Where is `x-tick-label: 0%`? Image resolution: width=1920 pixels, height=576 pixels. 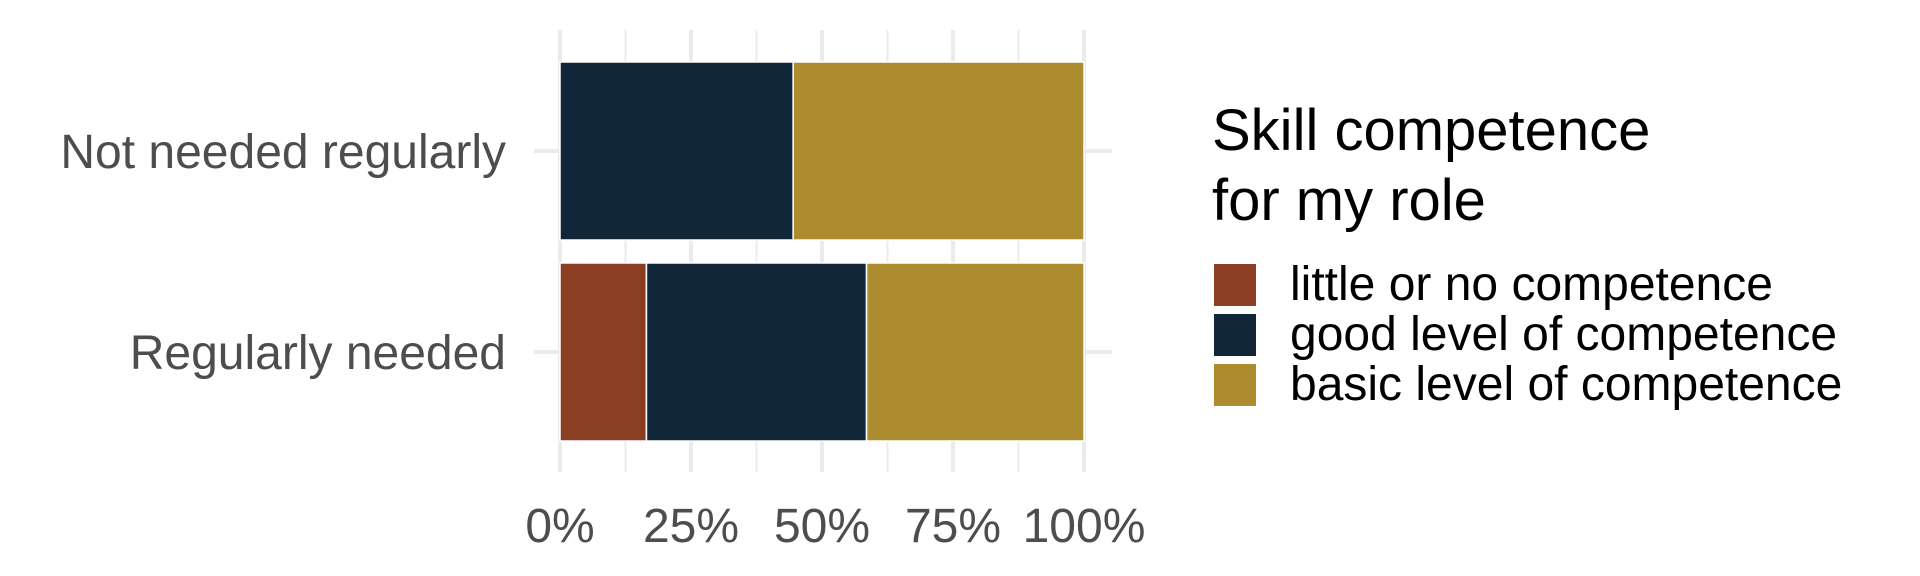 x-tick-label: 0% is located at coordinates (559, 526).